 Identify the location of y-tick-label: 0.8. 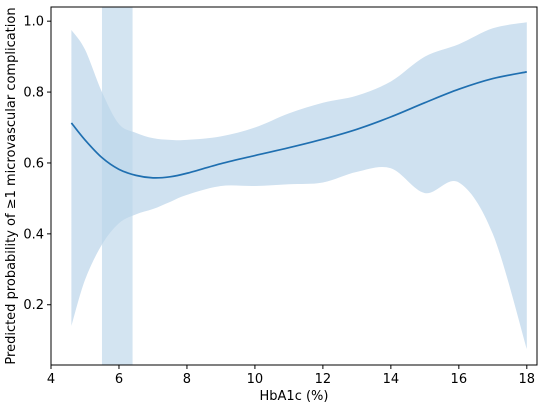
(33, 93).